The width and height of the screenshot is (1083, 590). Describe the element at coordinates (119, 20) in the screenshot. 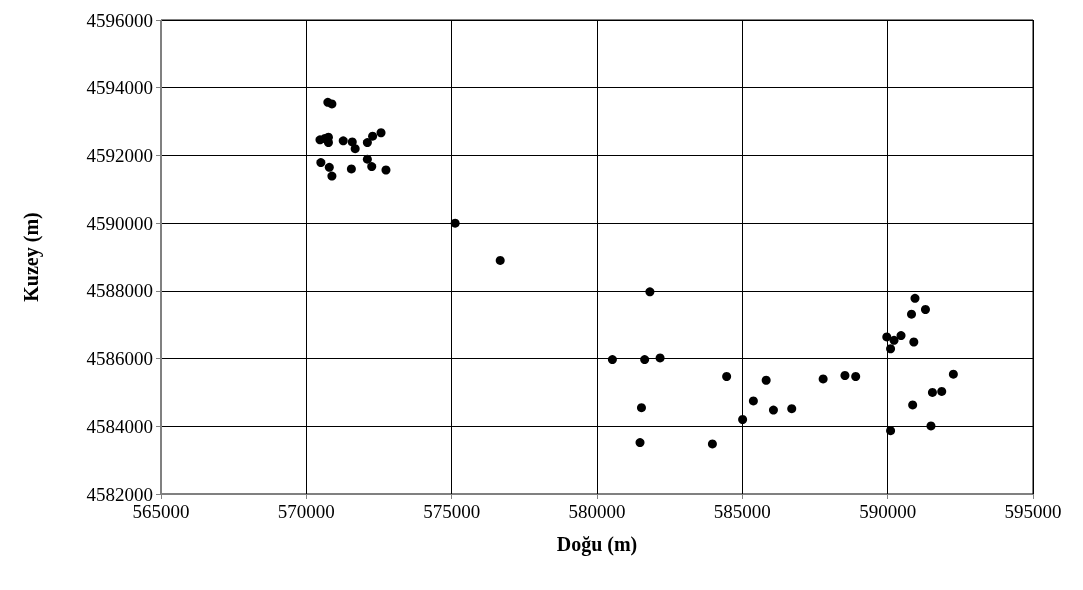

I see `y-tick-label: 4596000` at that location.